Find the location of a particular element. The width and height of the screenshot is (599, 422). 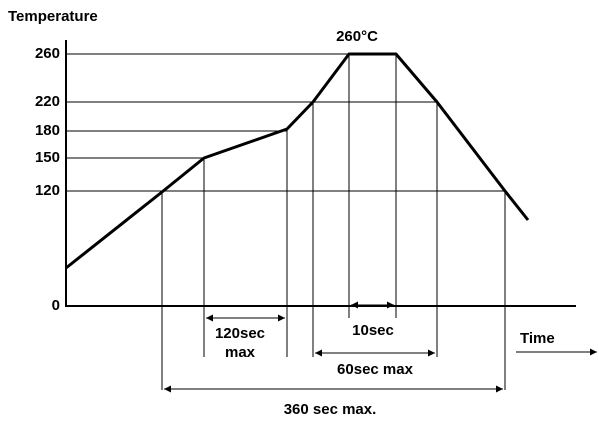

y-axis-label: Temperature is located at coordinates (53, 16).